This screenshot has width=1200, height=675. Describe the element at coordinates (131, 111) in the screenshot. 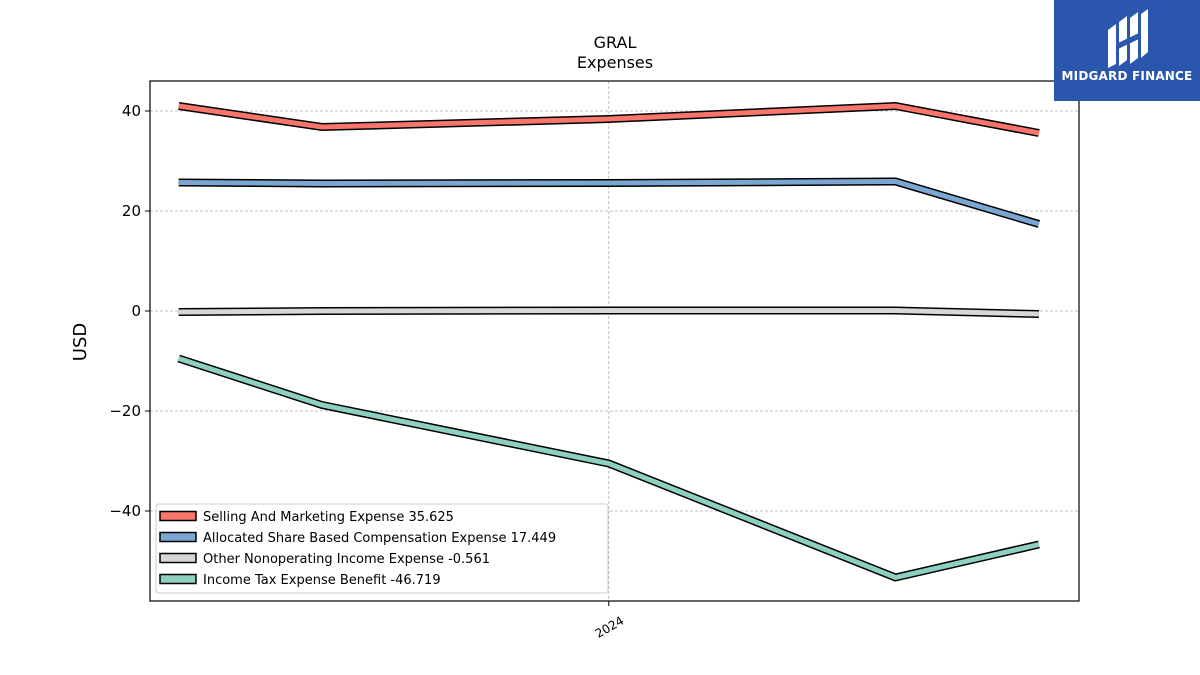

I see `y-tick-label: 40` at that location.